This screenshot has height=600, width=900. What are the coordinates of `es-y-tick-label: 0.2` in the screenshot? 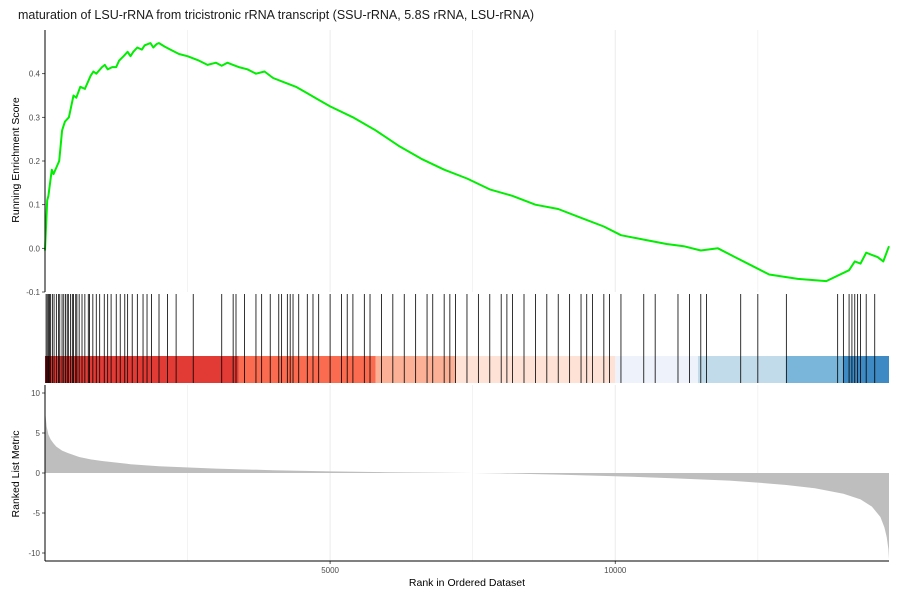 It's located at (35, 161).